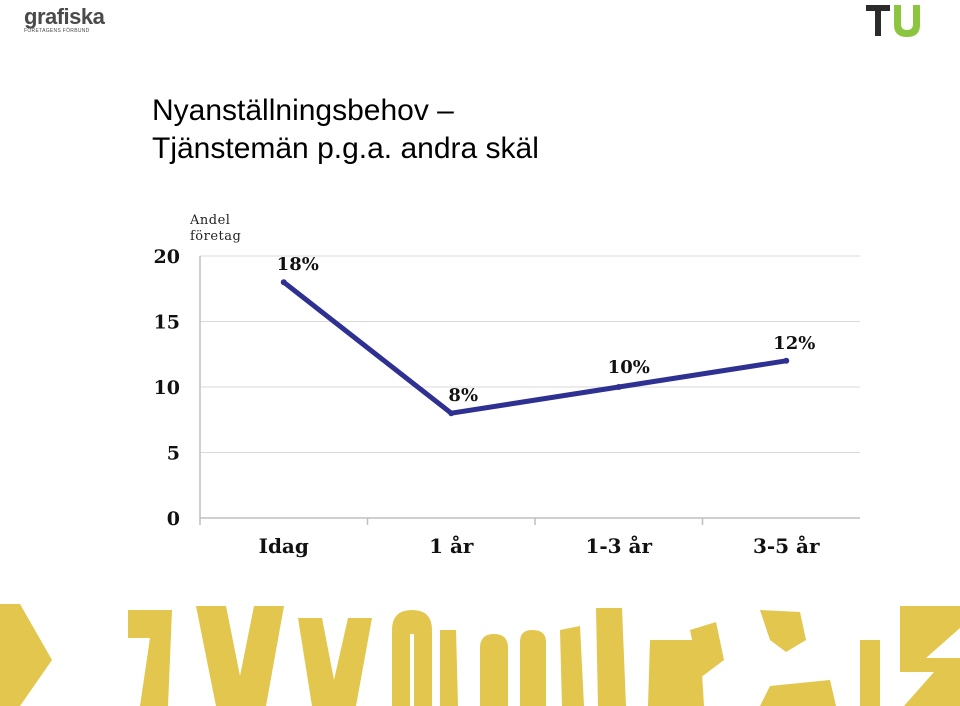 This screenshot has width=960, height=706. Describe the element at coordinates (167, 323) in the screenshot. I see `y-tick-label: 15` at that location.